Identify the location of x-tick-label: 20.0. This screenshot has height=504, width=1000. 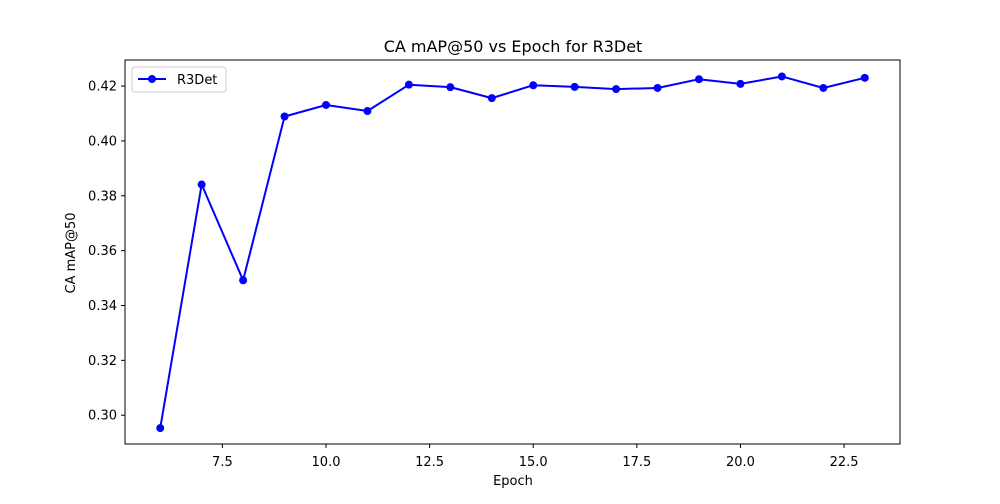
(740, 462).